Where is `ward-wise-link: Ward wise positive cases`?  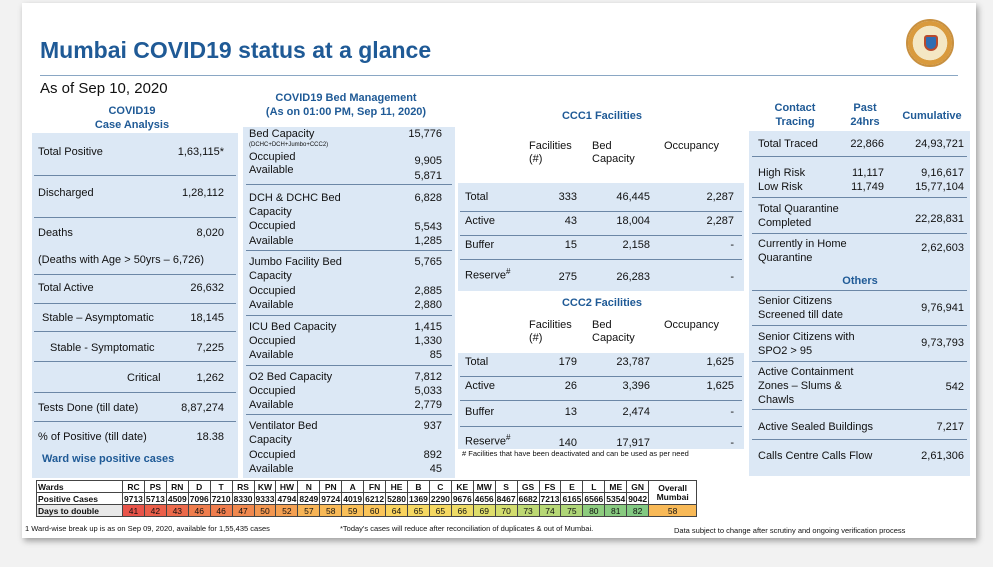 ward-wise-link: Ward wise positive cases is located at coordinates (108, 459).